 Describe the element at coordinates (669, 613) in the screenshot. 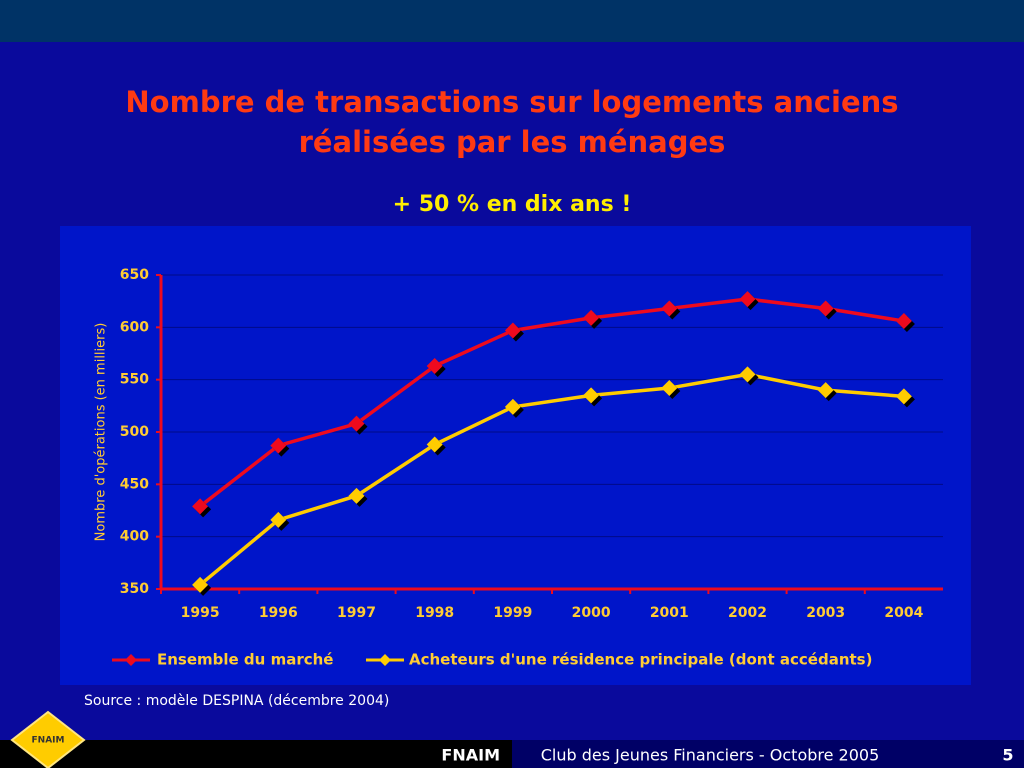

I see `x-tick-label: 2001` at that location.